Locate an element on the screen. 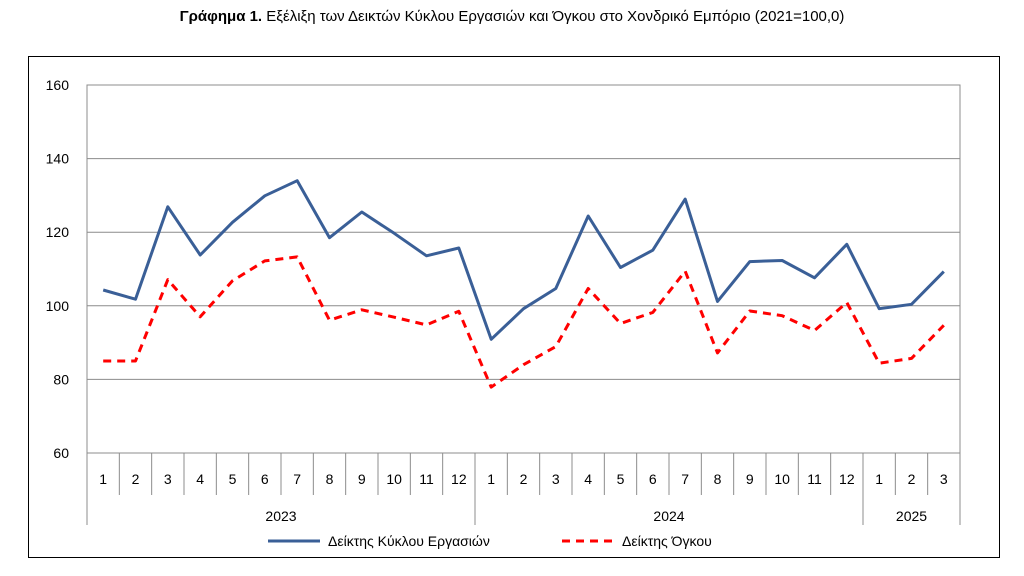 The image size is (1024, 576). y-tick-label: 100 is located at coordinates (58, 306).